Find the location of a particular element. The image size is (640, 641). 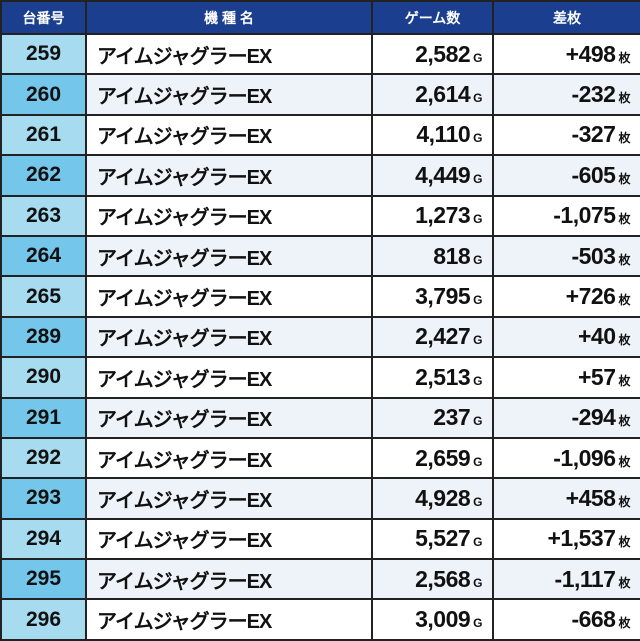

games-cell: 237 G is located at coordinates (432, 417).